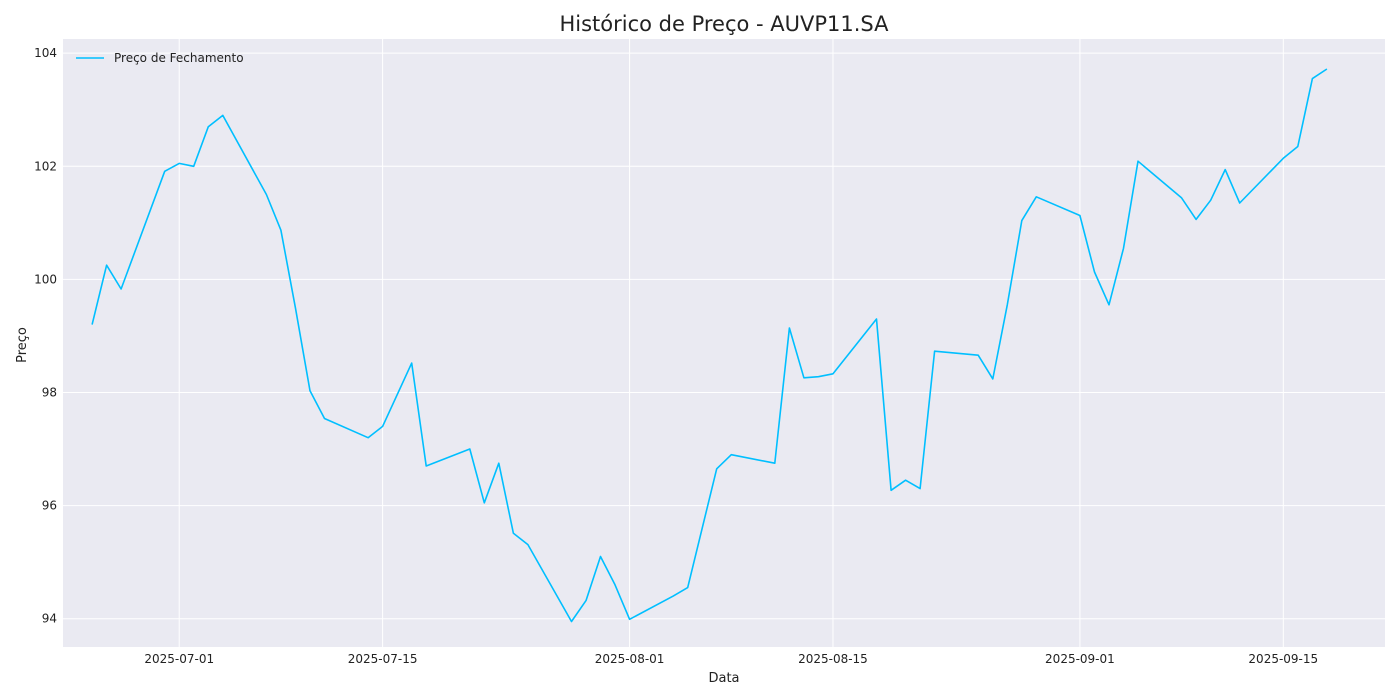 The width and height of the screenshot is (1400, 700). I want to click on y-tick-label: 98, so click(49, 392).